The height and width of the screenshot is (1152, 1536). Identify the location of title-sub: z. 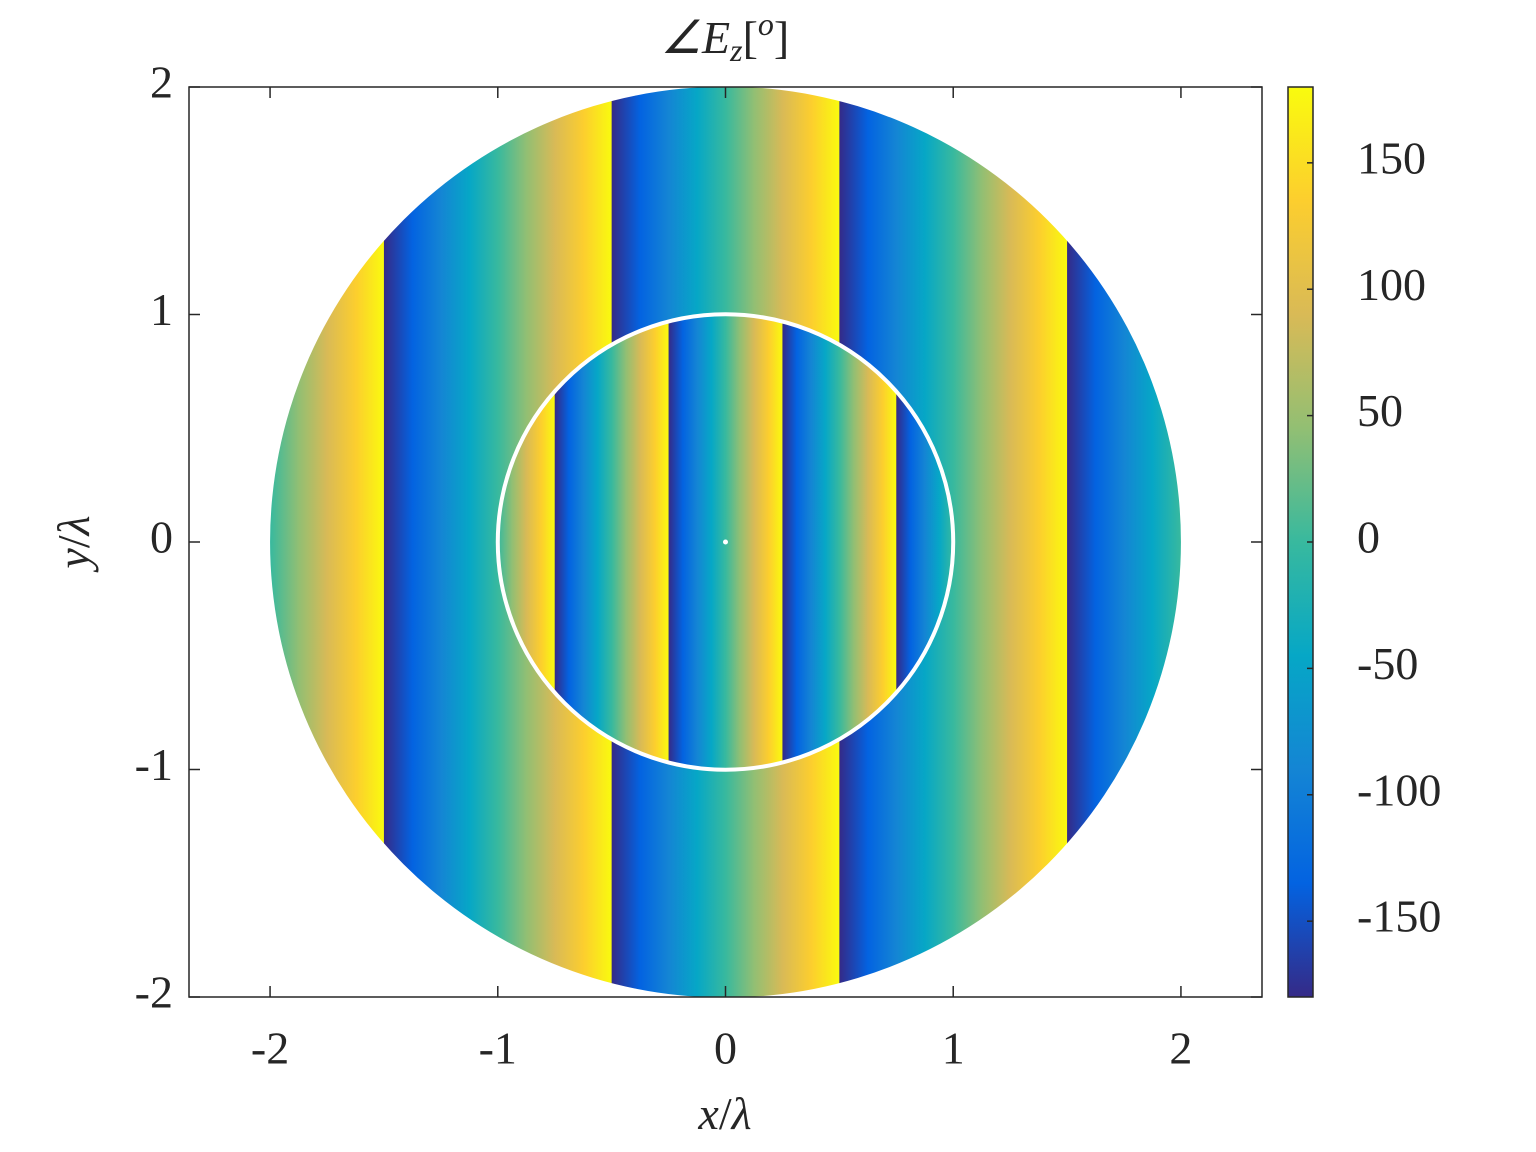
(736, 50).